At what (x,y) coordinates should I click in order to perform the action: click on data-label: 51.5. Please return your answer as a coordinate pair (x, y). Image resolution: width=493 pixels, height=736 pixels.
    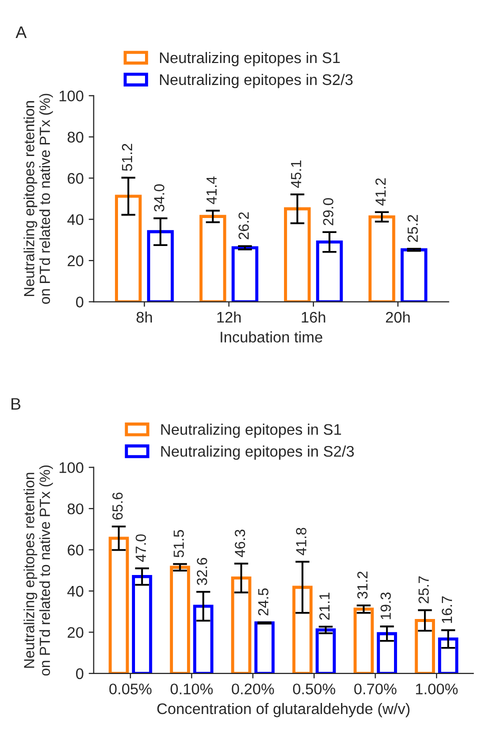
    Looking at the image, I should click on (179, 544).